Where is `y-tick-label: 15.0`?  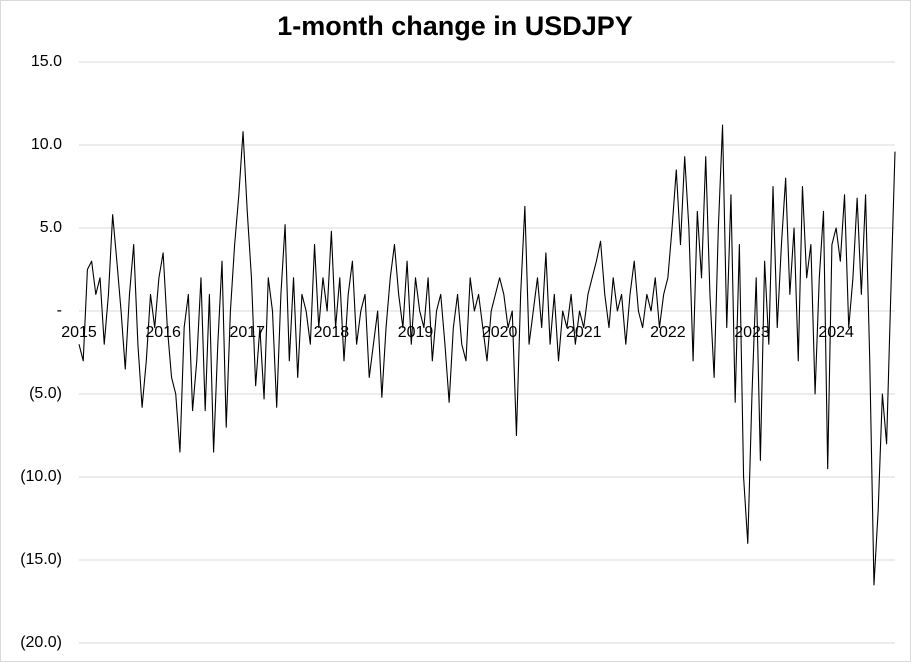
y-tick-label: 15.0 is located at coordinates (46, 61).